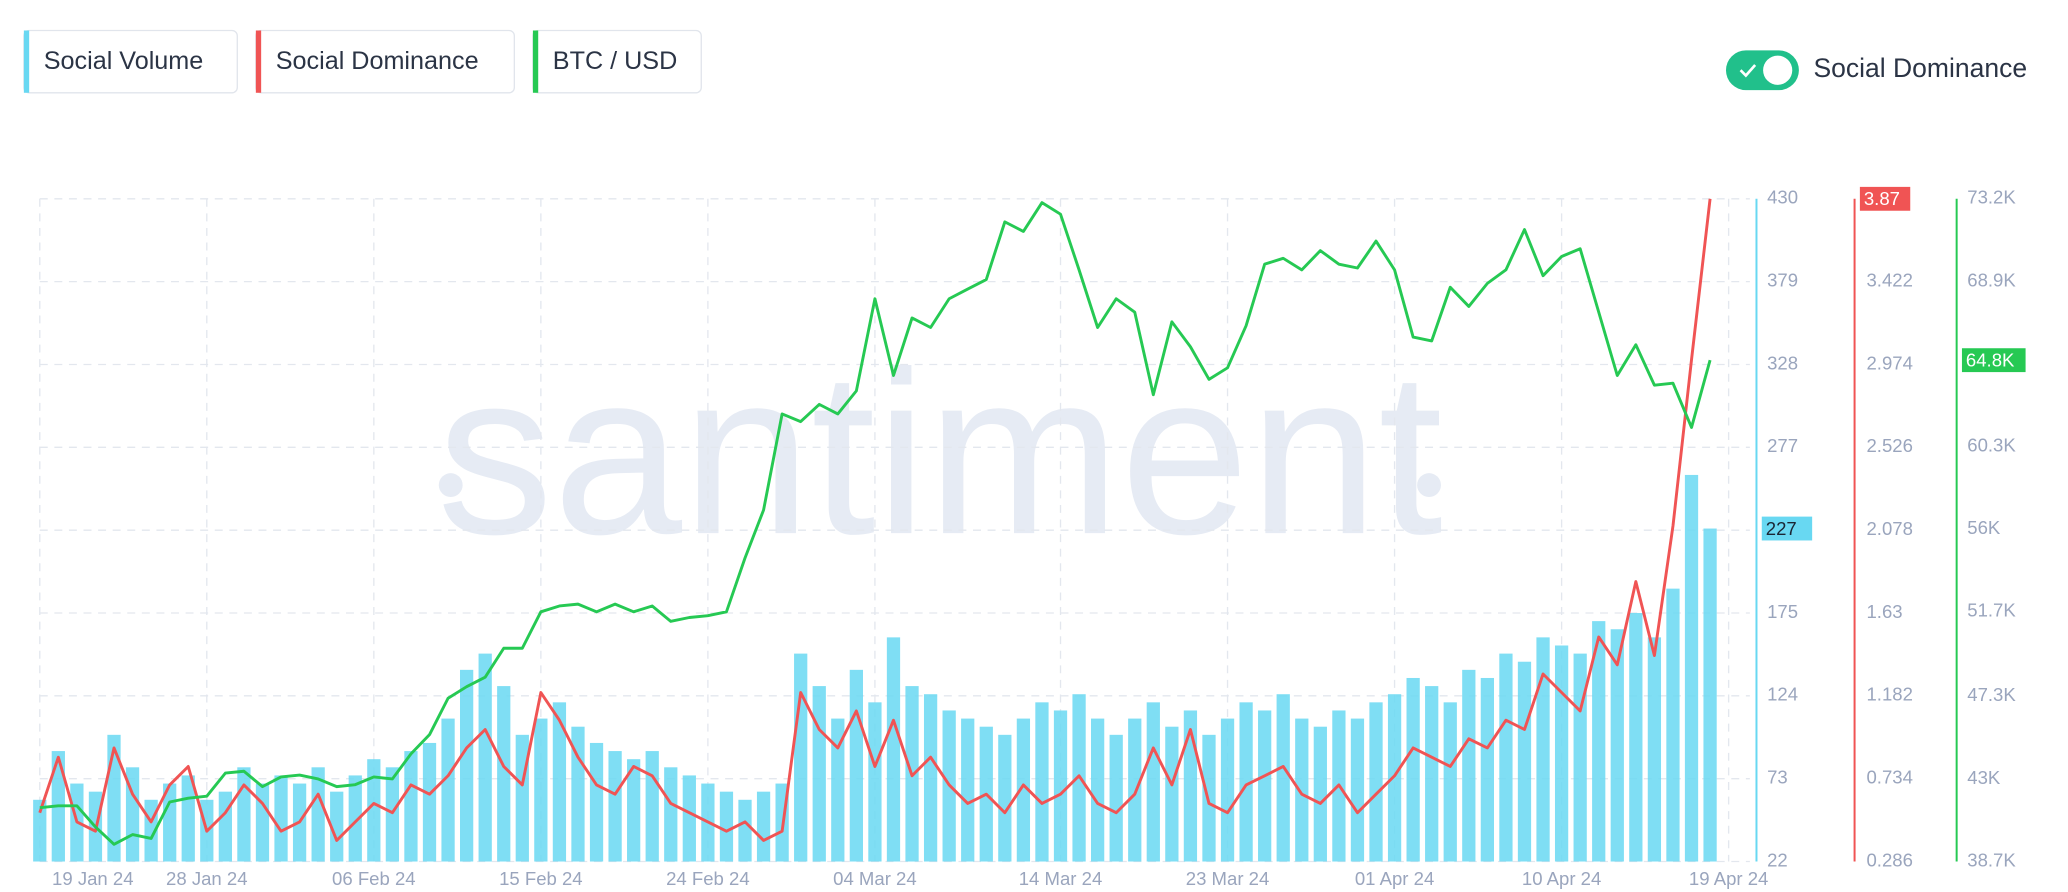 The width and height of the screenshot is (2068, 892). What do you see at coordinates (1890, 362) in the screenshot?
I see `y2-tick-label: 2.974` at bounding box center [1890, 362].